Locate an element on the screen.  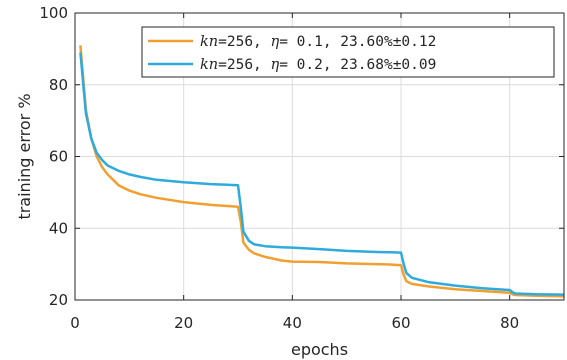
x-tick-label: 80 is located at coordinates (509, 323).